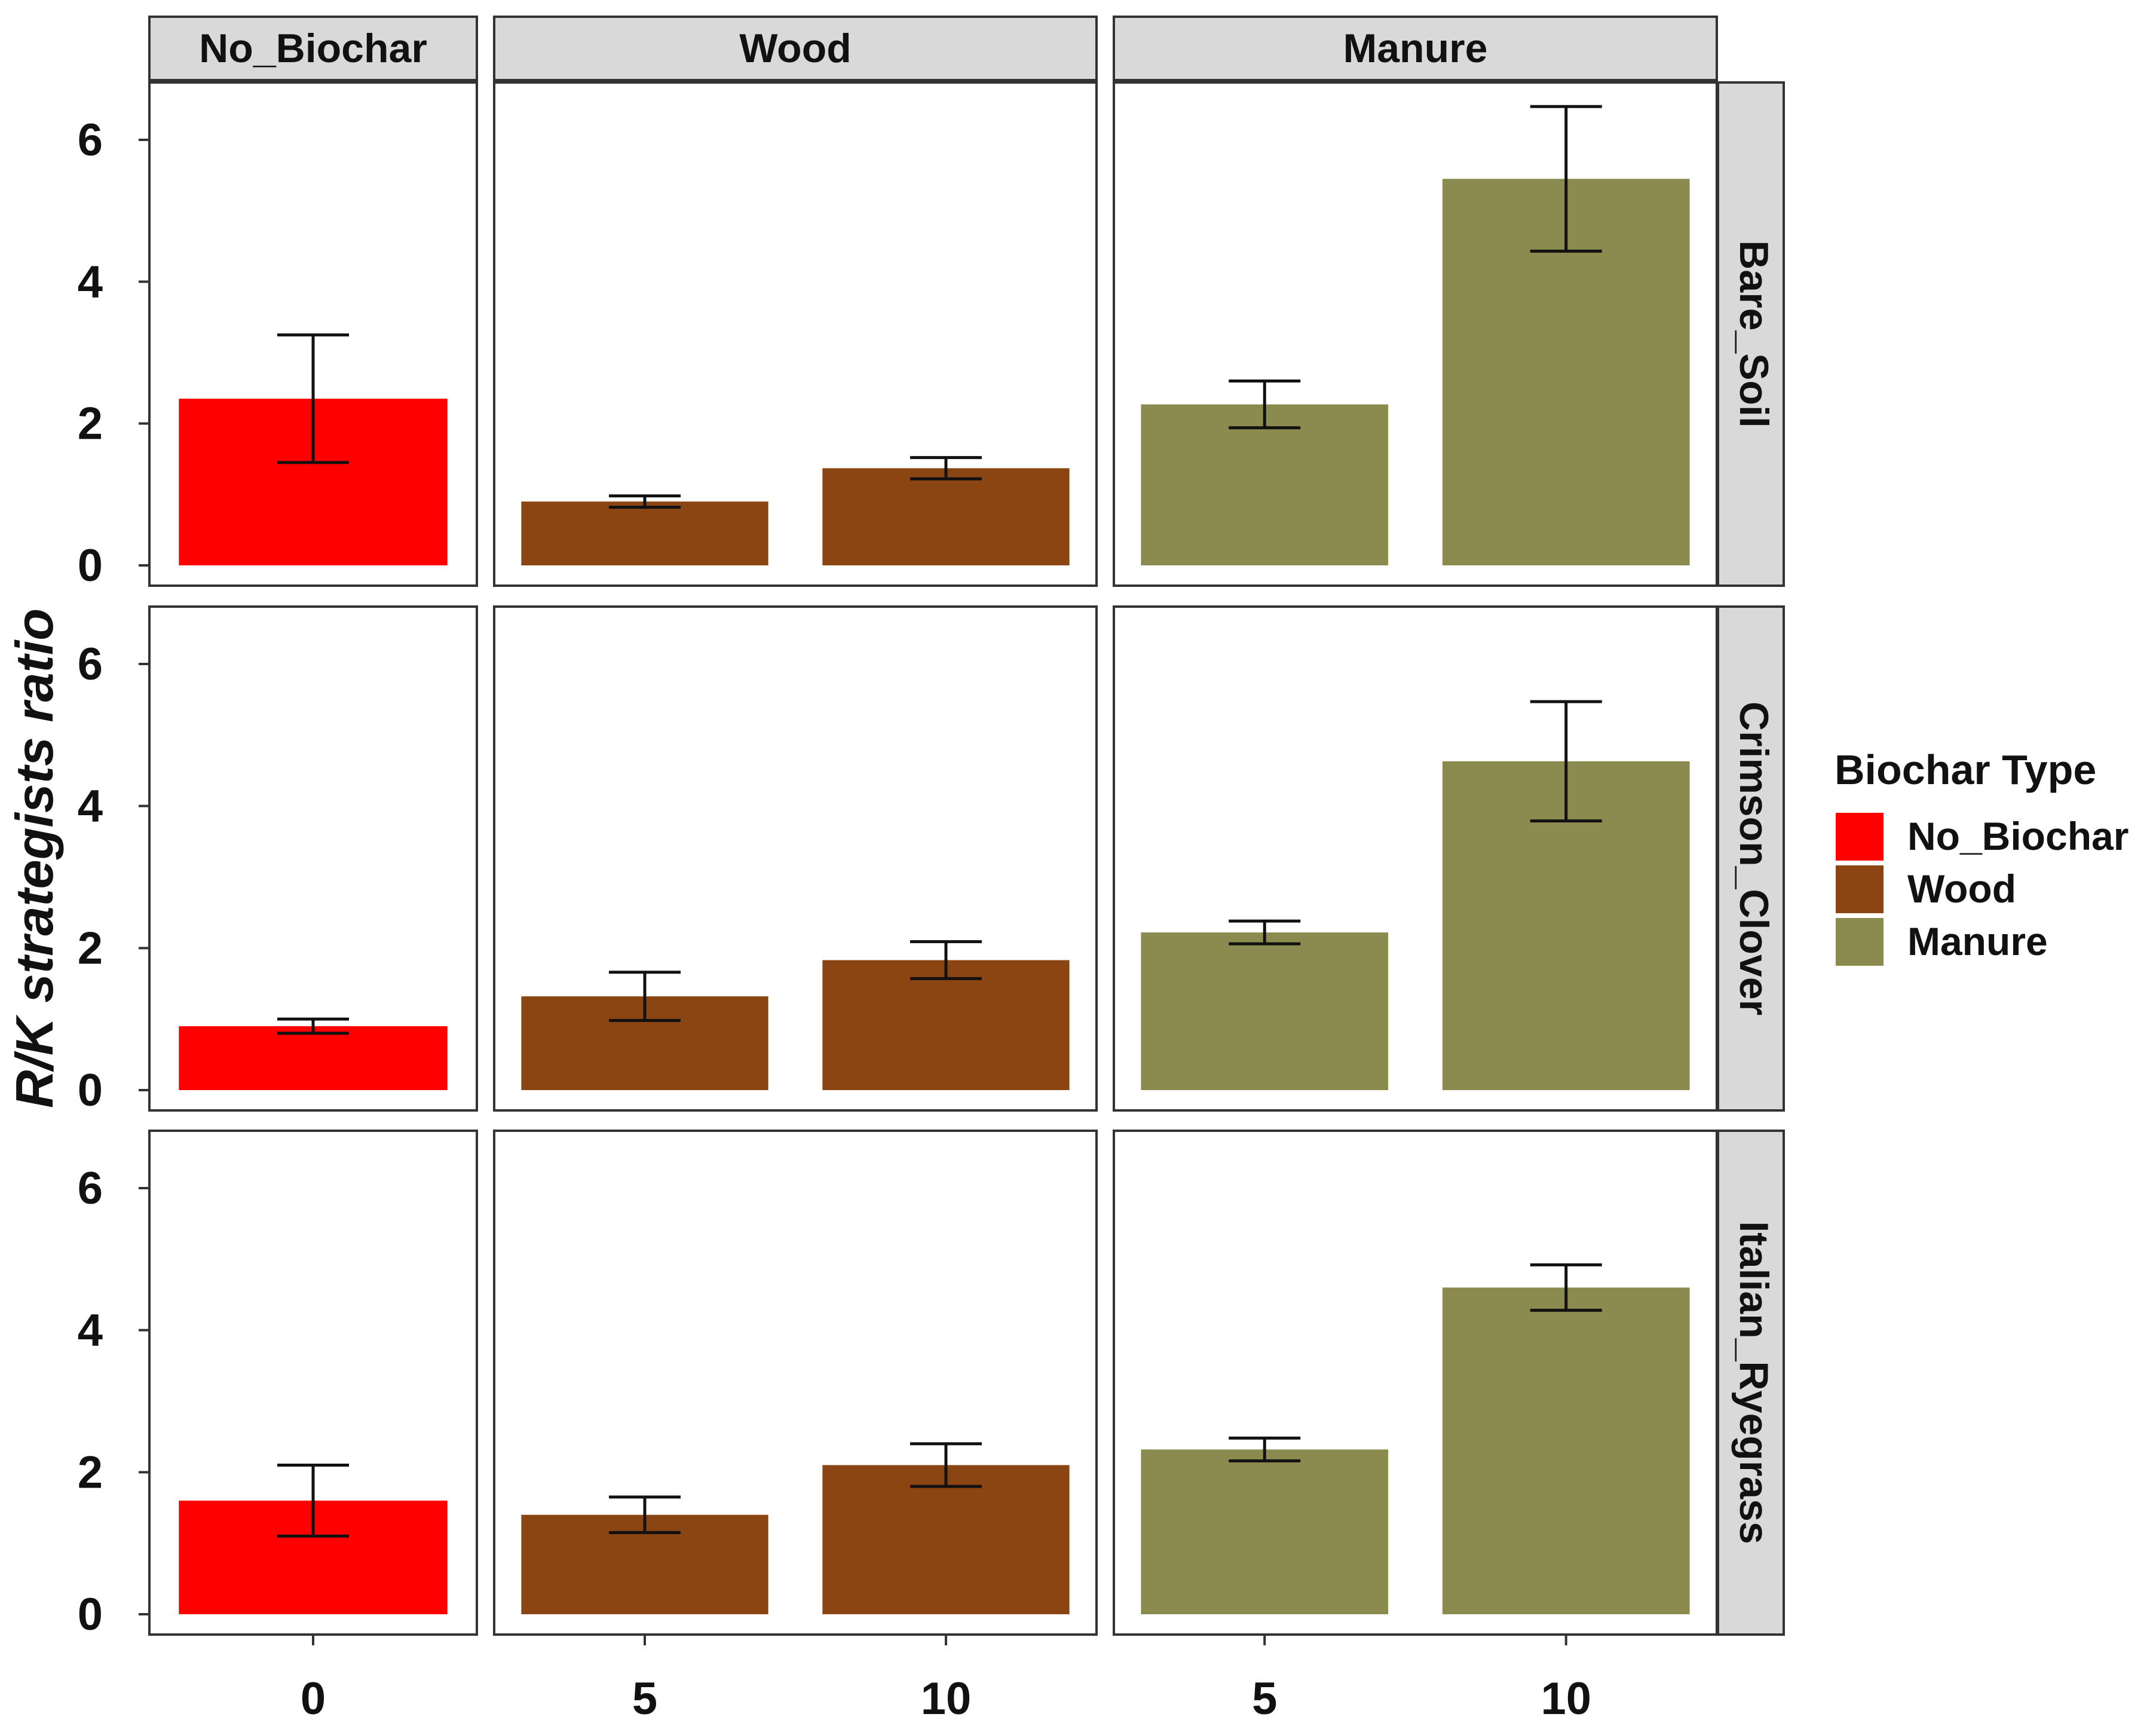 This screenshot has height=1726, width=2156. What do you see at coordinates (1860, 942) in the screenshot?
I see `legend-swatch-manure` at bounding box center [1860, 942].